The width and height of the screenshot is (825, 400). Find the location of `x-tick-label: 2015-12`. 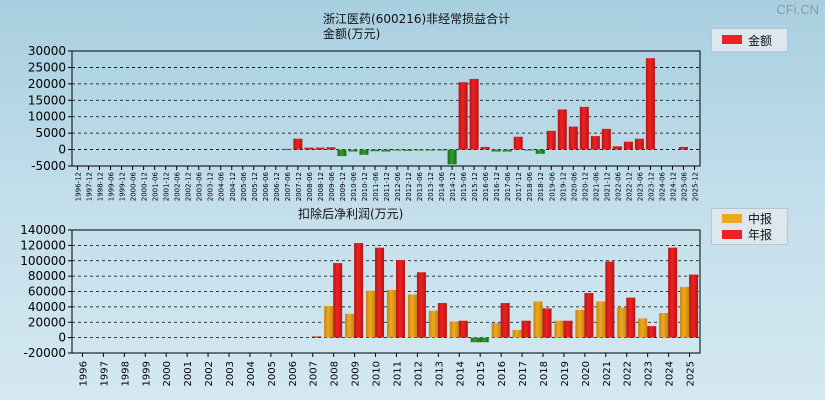

x-tick-label: 2015-12 is located at coordinates (475, 186).